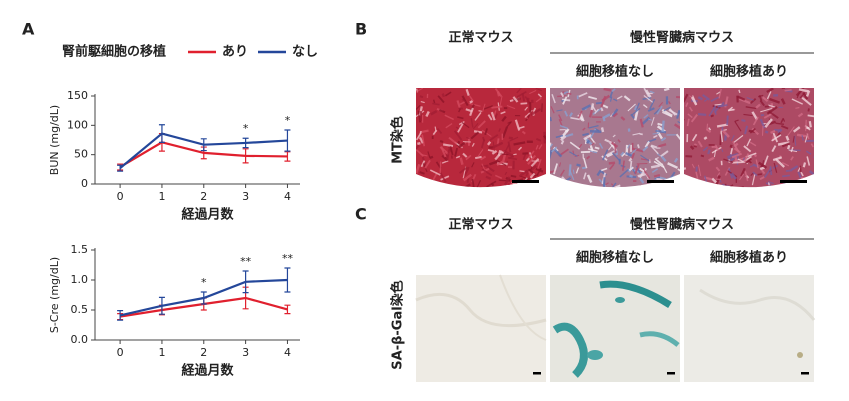 The image size is (849, 401). What do you see at coordinates (287, 280) in the screenshot?
I see `error-bar` at bounding box center [287, 280].